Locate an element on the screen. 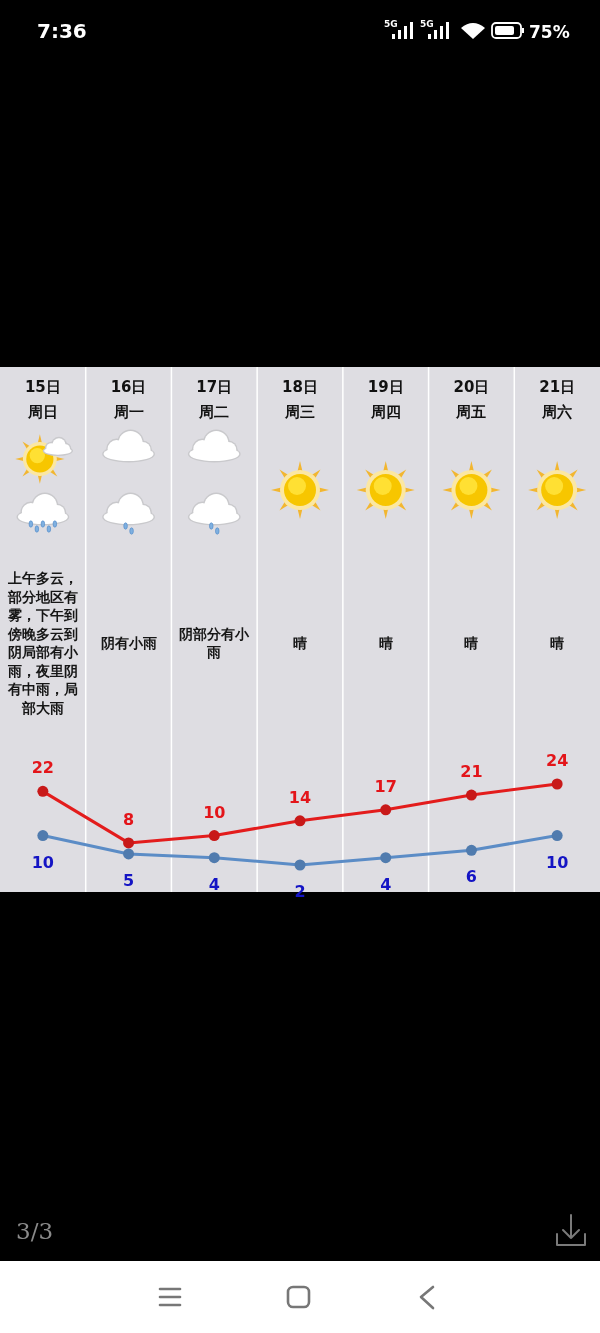  category: 19日周四 is located at coordinates (385, 400).